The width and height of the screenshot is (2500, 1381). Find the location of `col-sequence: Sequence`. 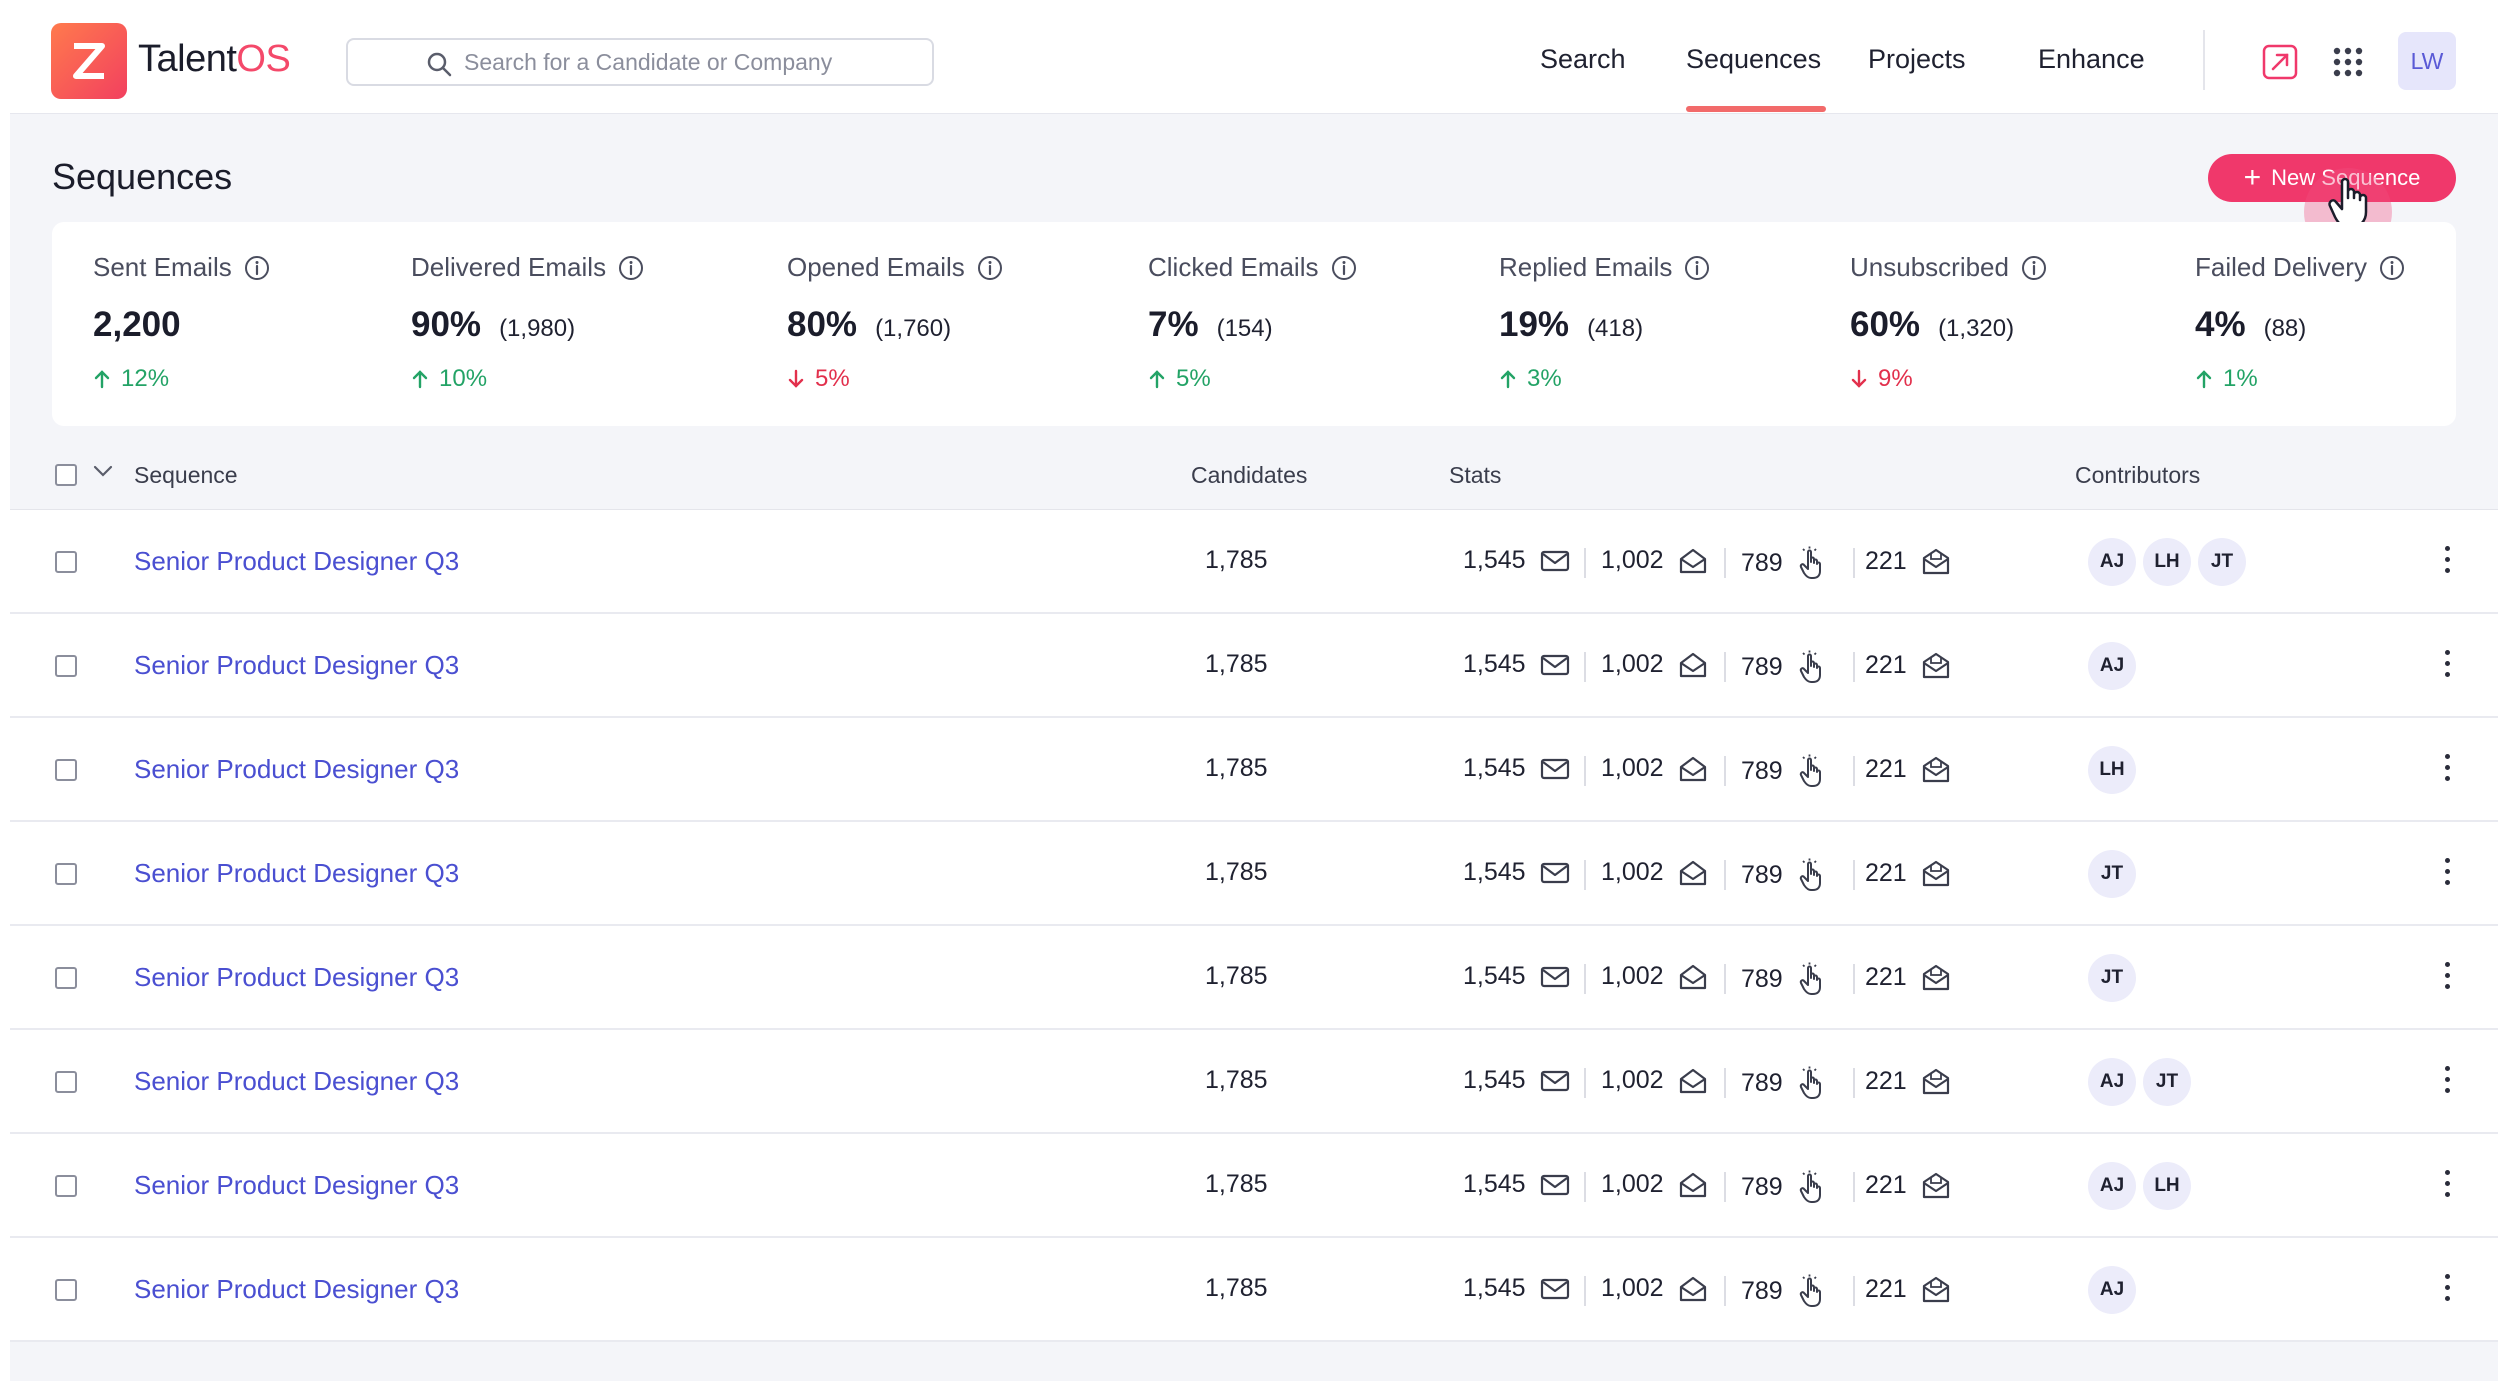

col-sequence: Sequence is located at coordinates (186, 475).